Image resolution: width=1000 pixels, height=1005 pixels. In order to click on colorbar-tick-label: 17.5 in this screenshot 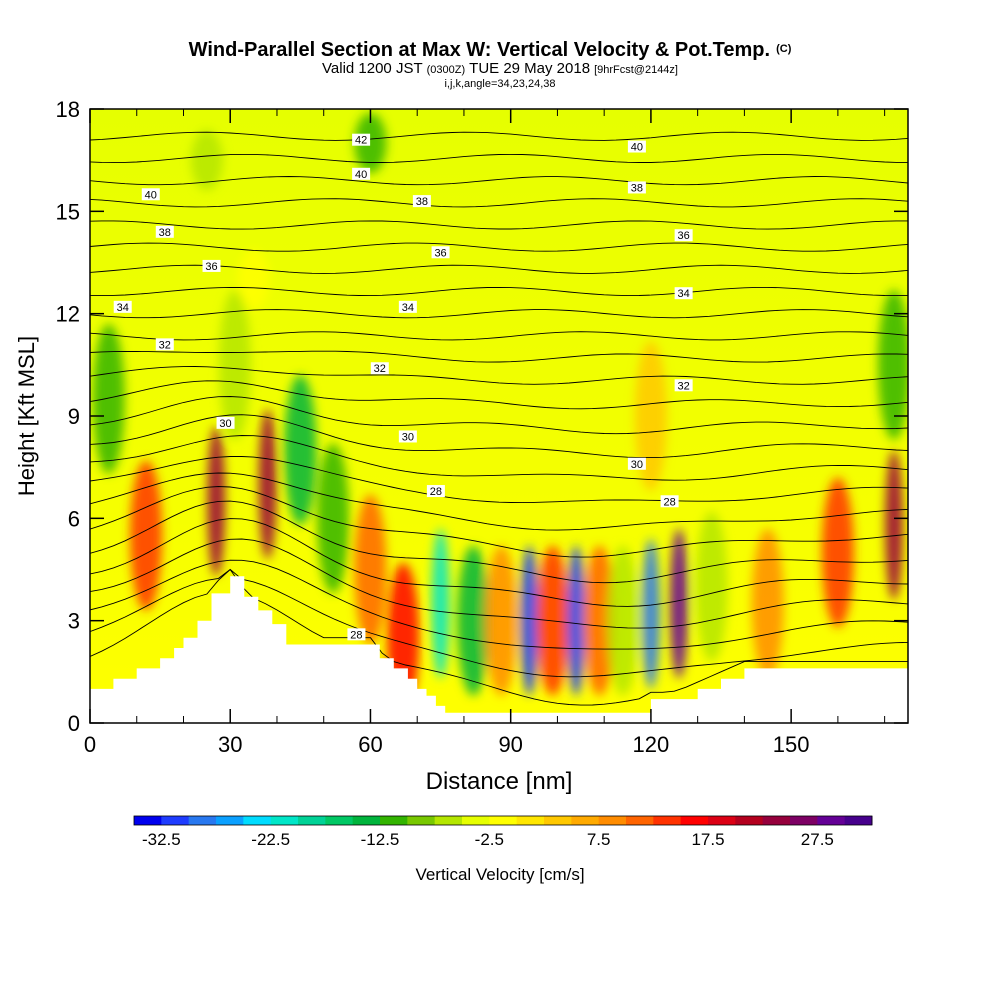, I will do `click(707, 839)`.